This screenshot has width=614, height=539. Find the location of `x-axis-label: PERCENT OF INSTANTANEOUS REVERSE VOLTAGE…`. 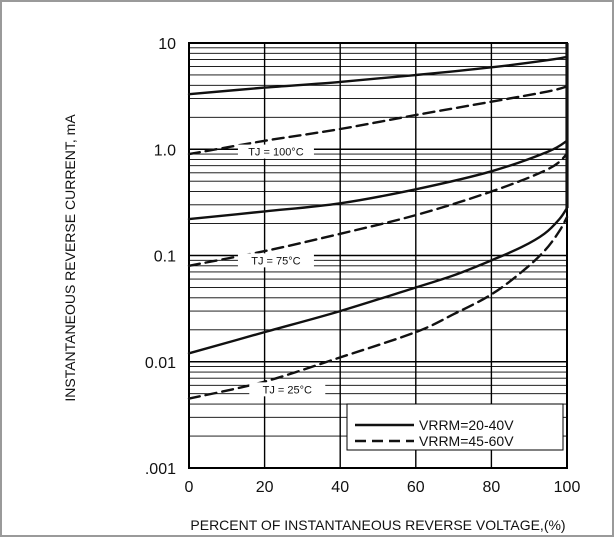

x-axis-label: PERCENT OF INSTANTANEOUS REVERSE VOLTAGE… is located at coordinates (377, 525).